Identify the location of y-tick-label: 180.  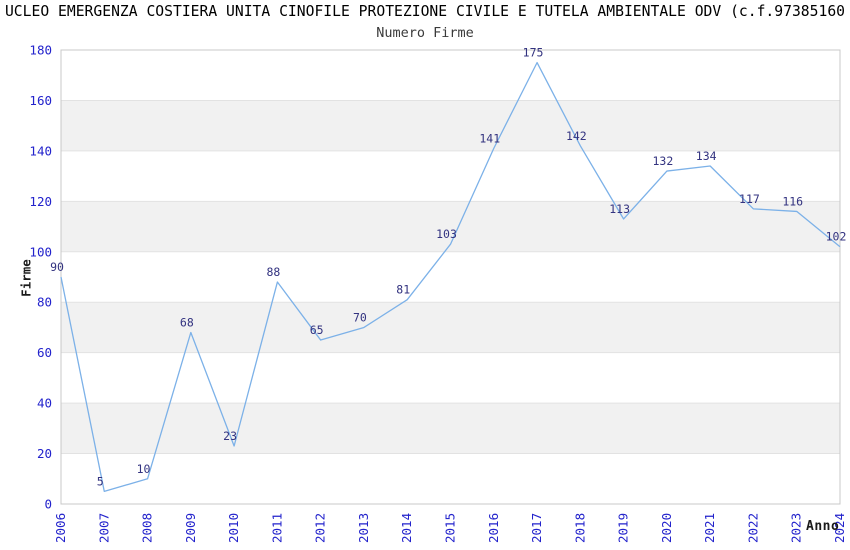
(40, 50).